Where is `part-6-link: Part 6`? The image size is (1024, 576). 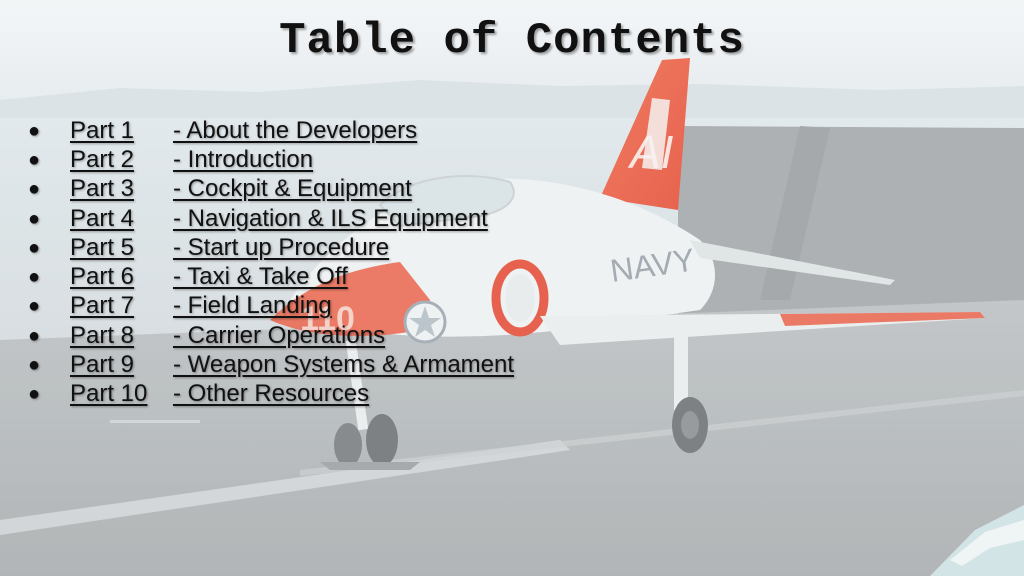 part-6-link: Part 6 is located at coordinates (102, 277).